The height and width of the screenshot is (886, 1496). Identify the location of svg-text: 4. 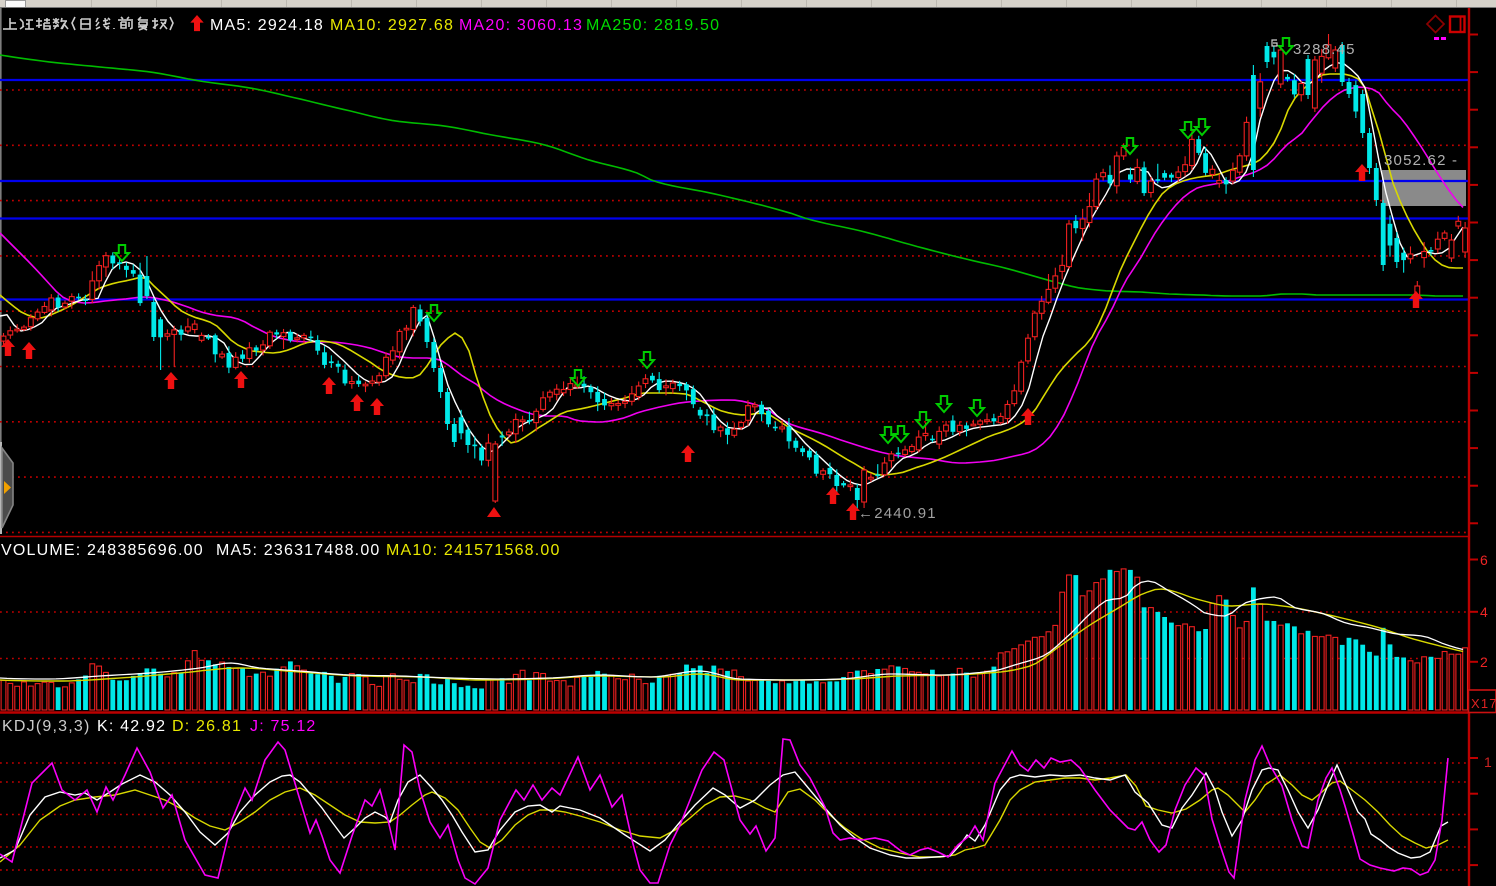
(1484, 612).